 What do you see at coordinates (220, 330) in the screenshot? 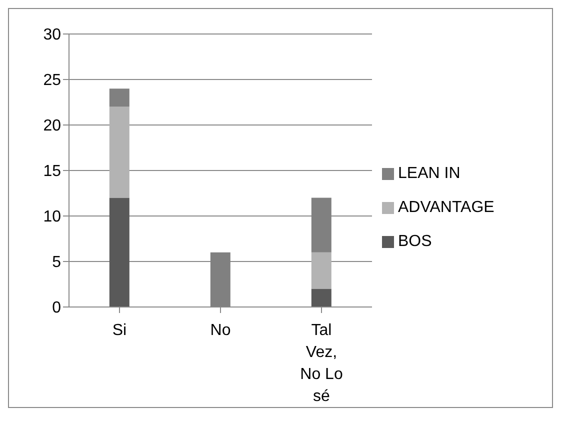
I see `x-tick-label: No` at bounding box center [220, 330].